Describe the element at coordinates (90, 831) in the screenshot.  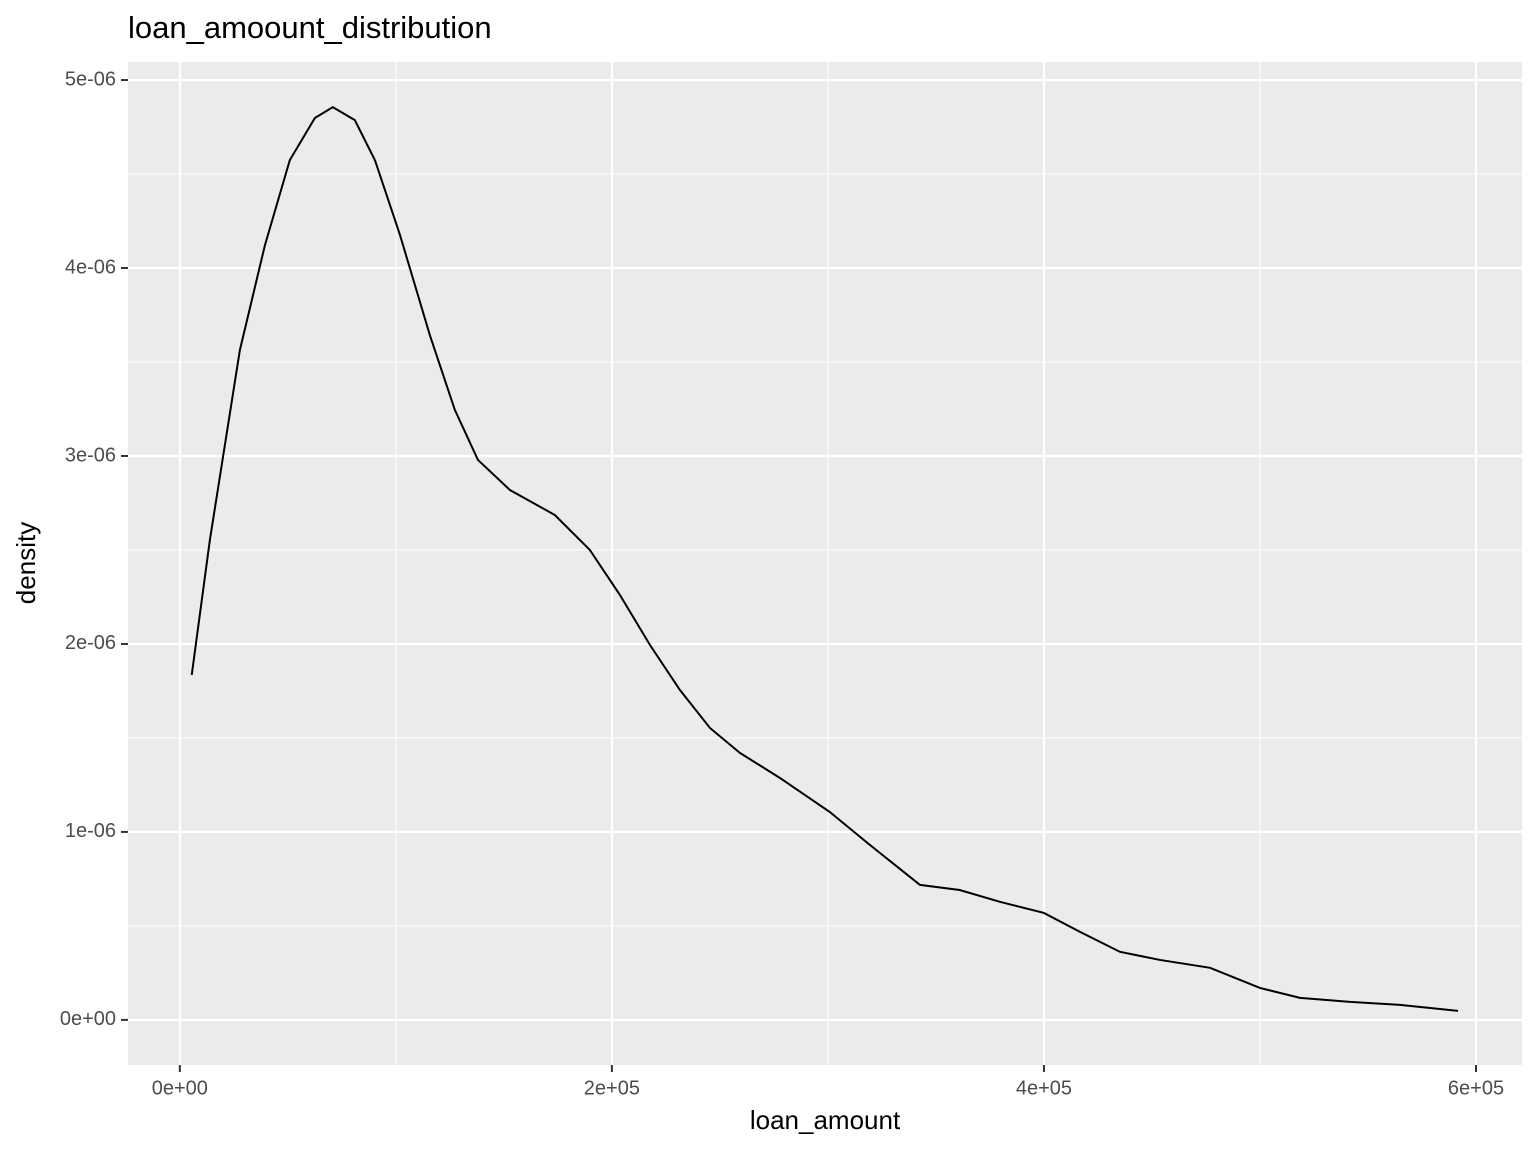
I see `y-tick-label: 1e-06` at that location.